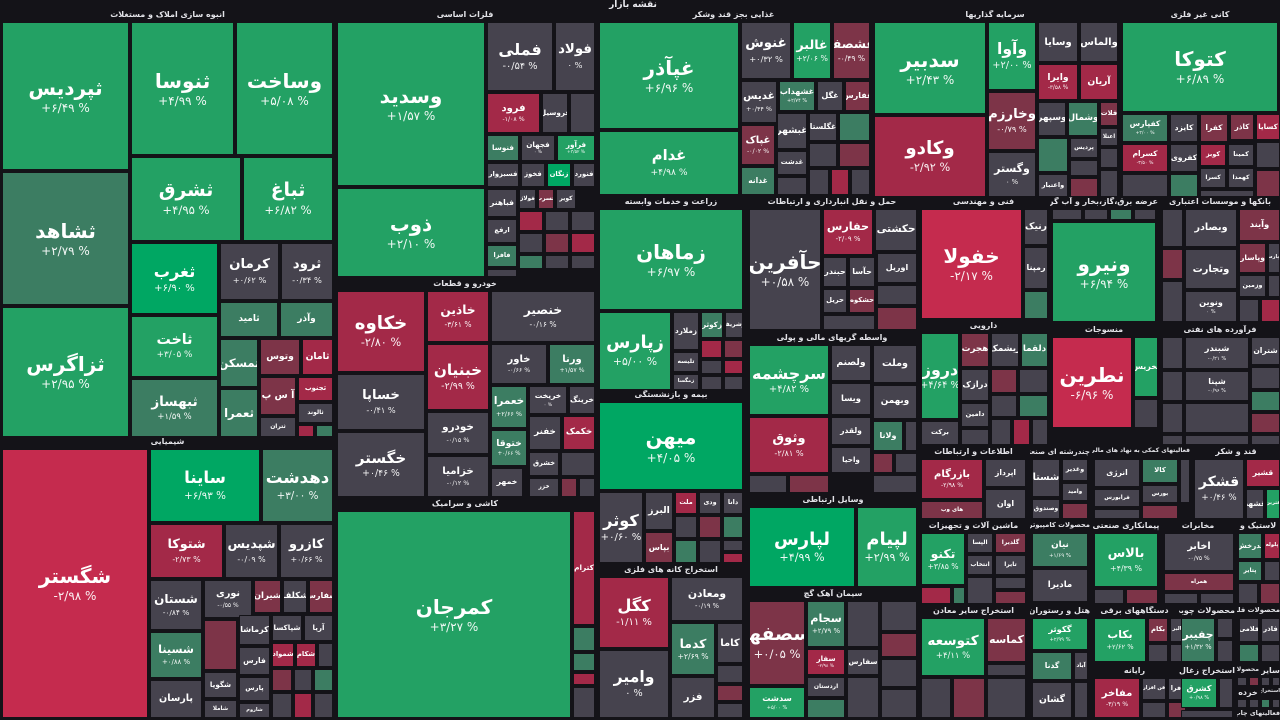 The height and width of the screenshot is (720, 1280). What do you see at coordinates (307, 271) in the screenshot?
I see `stock-tile: ثرود -۰/۳۴ %` at bounding box center [307, 271].